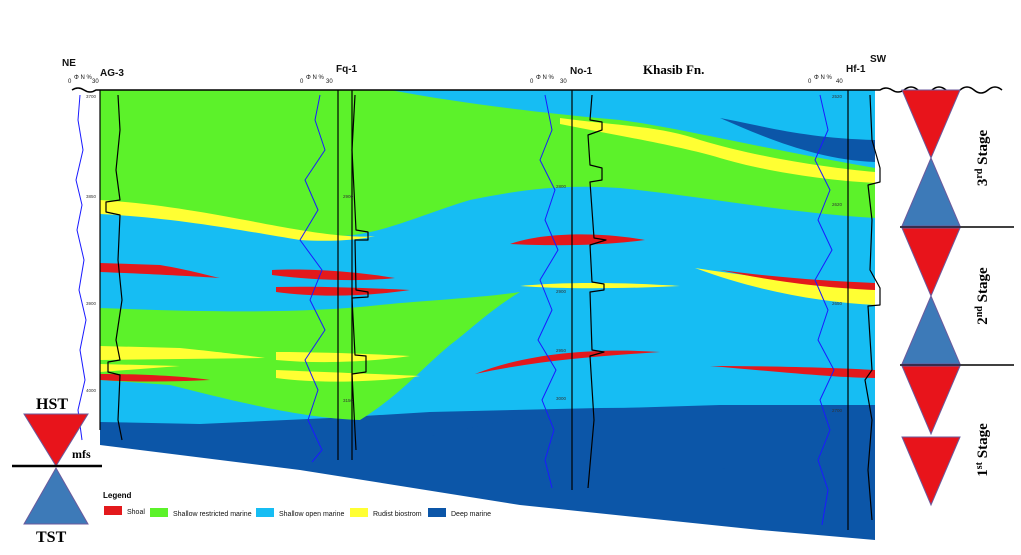 The width and height of the screenshot is (1021, 555). I want to click on key-tst-triangle, so click(56, 495).